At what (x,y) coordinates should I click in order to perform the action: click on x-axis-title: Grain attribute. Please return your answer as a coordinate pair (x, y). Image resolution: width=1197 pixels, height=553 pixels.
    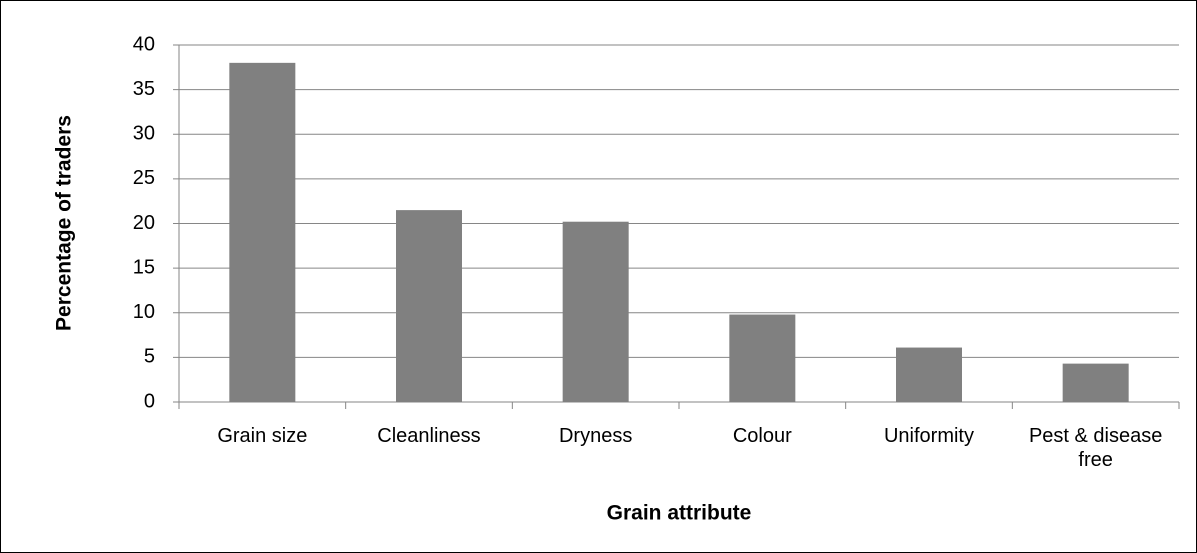
    Looking at the image, I should click on (679, 513).